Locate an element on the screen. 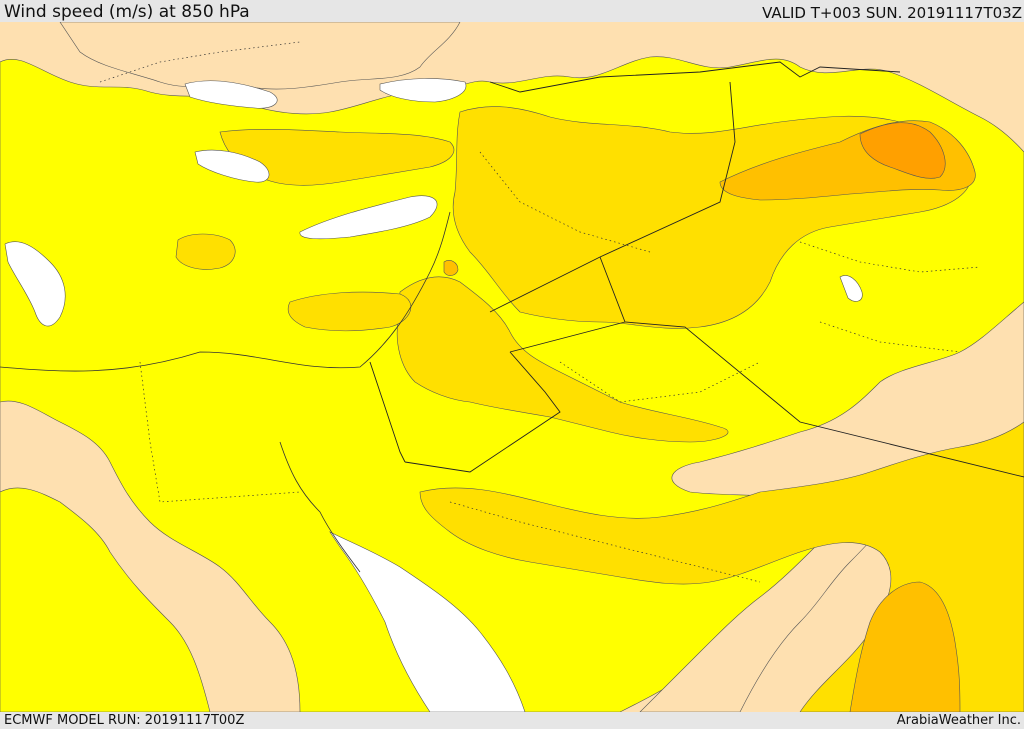  coast-sinai is located at coordinates (320, 507).